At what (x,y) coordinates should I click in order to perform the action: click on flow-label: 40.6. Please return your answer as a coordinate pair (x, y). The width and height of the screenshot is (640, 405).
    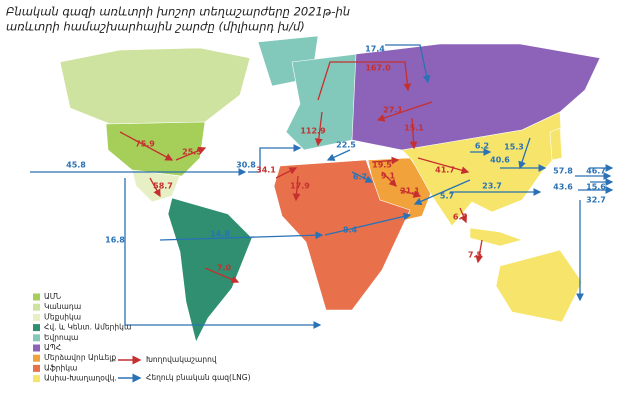
    Looking at the image, I should click on (500, 160).